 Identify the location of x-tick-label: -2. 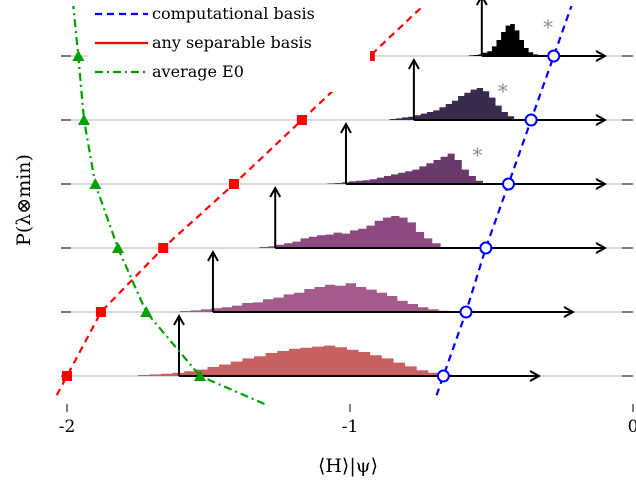
(67, 427).